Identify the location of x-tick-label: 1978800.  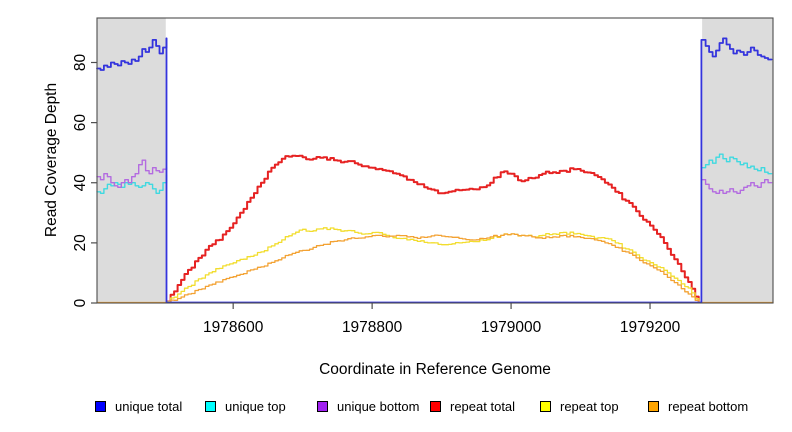
(372, 327).